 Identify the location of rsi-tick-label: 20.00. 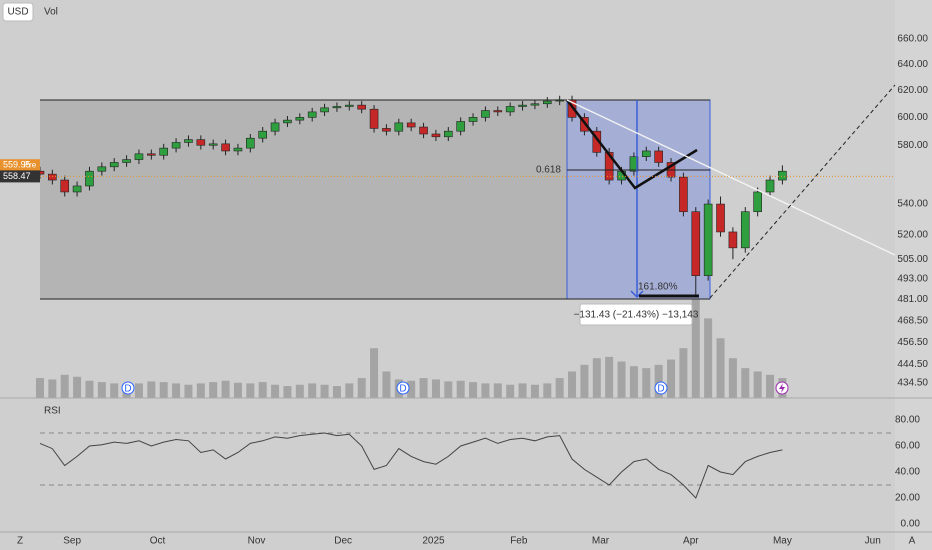
(907, 498).